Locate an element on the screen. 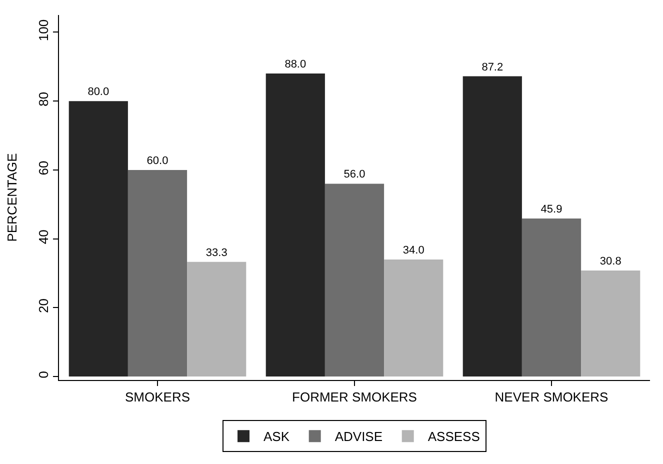 This screenshot has height=464, width=663. y-tick-label: 80 is located at coordinates (43, 99).